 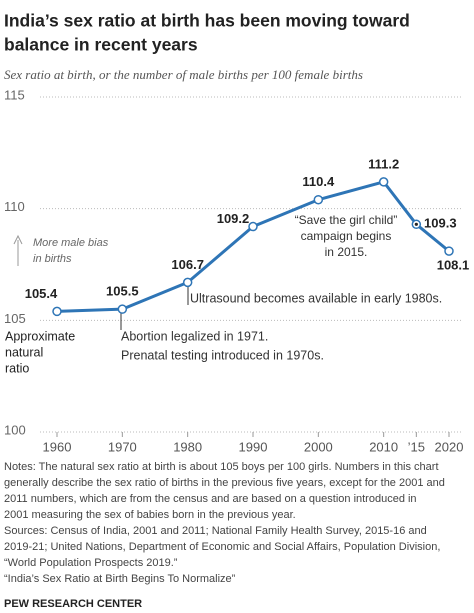 I want to click on annotation: Approximate, so click(x=40, y=336).